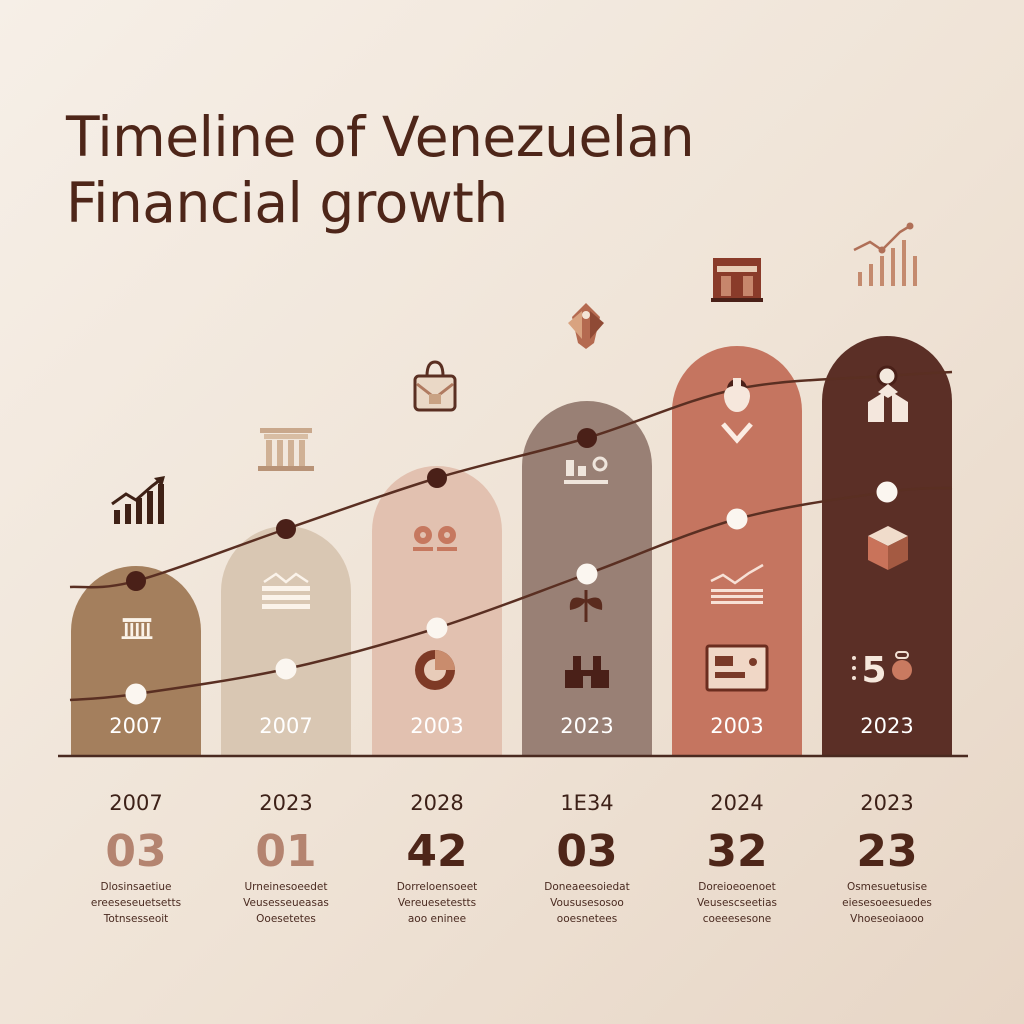 The height and width of the screenshot is (1024, 1024). I want to click on category-year-label: 2028, so click(436, 803).